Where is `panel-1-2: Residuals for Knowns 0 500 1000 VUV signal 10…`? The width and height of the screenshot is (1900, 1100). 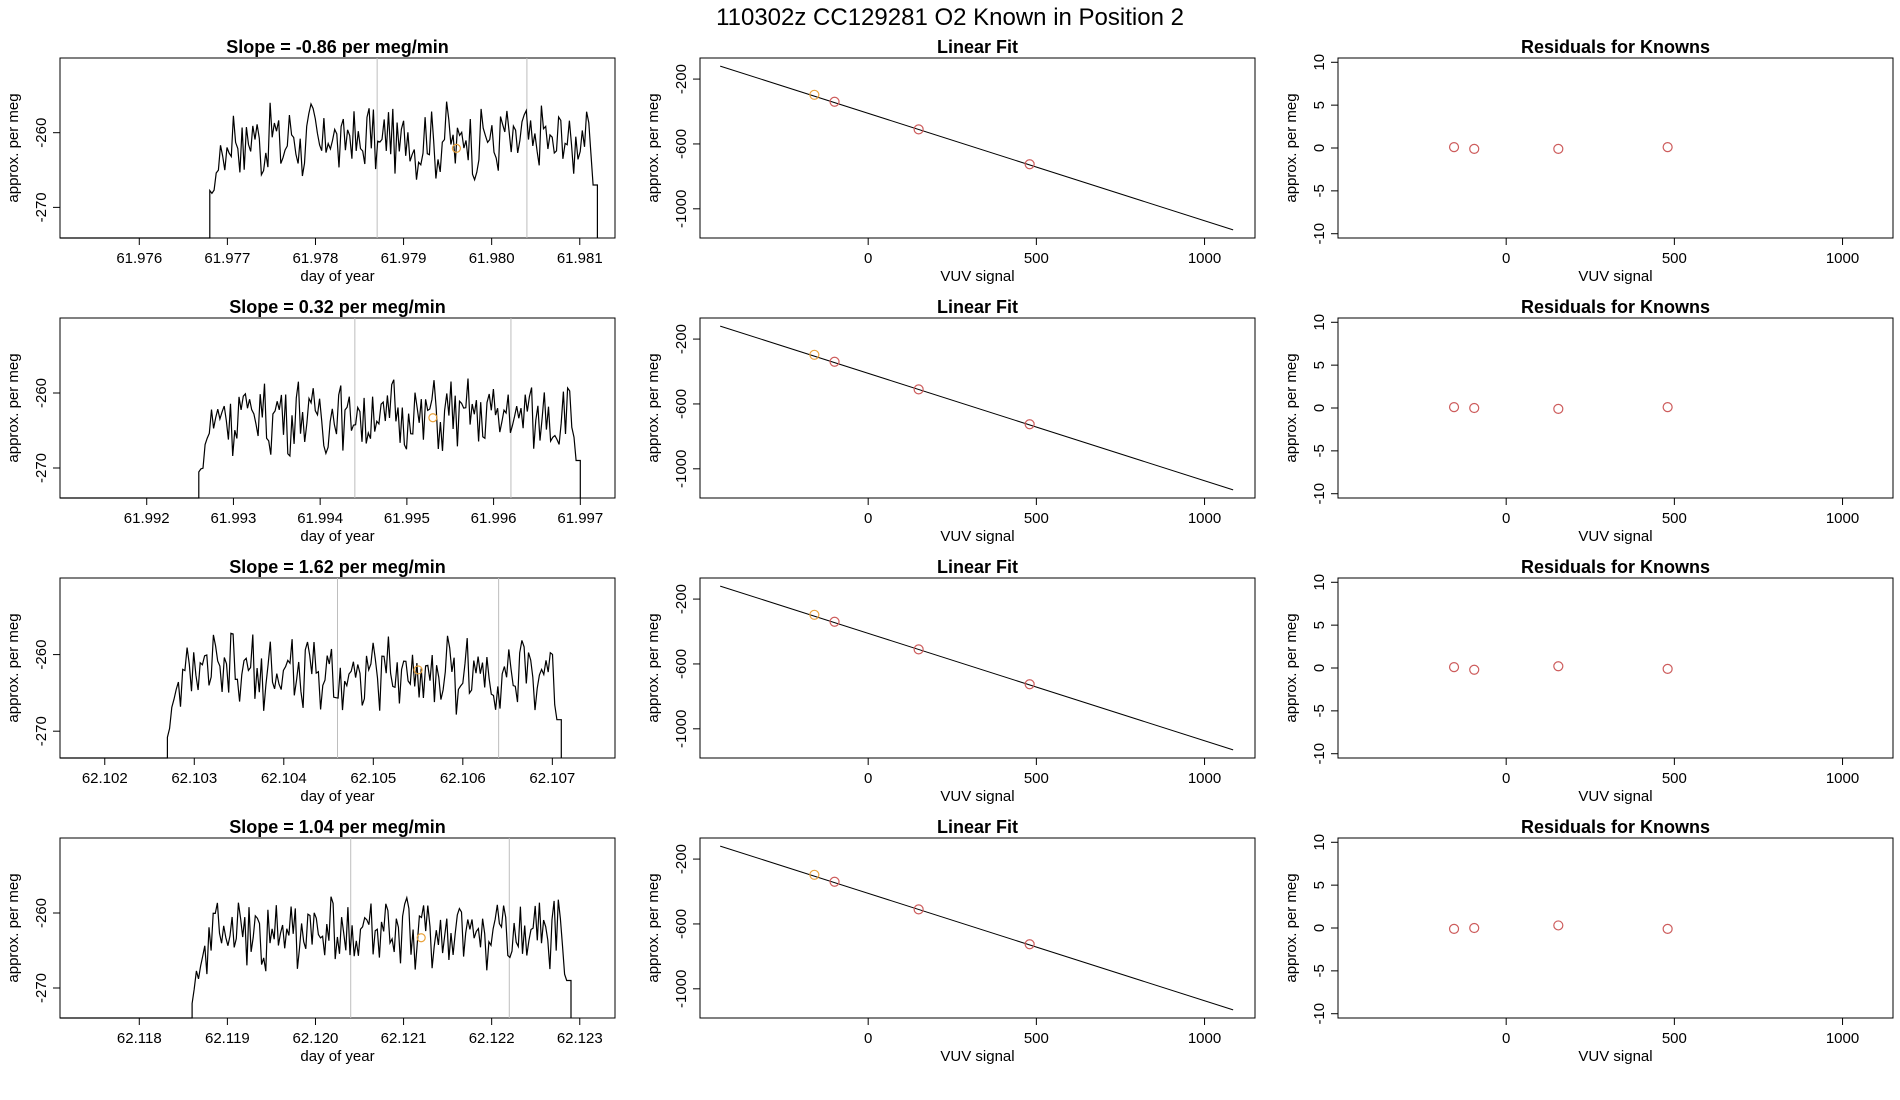 panel-1-2: Residuals for Knowns 0 500 1000 VUV signal 10… is located at coordinates (1602, 421).